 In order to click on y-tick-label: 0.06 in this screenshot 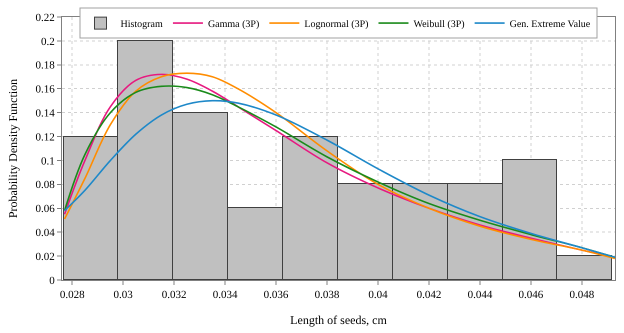, I will do `click(46, 209)`.